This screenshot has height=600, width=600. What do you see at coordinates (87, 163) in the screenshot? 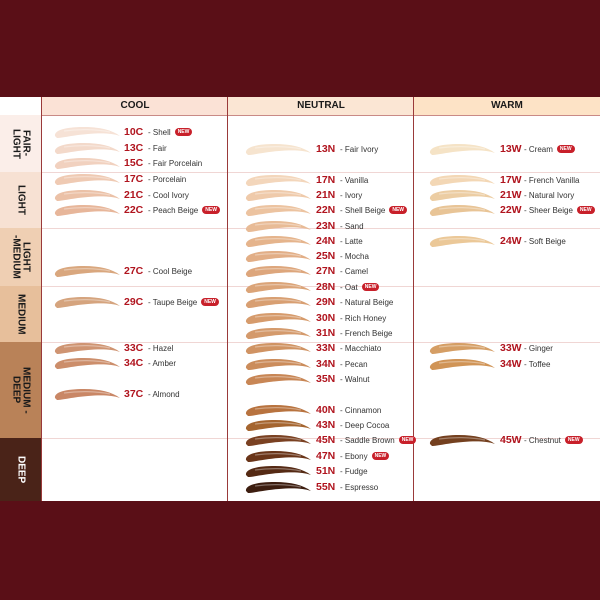
I see `swatch-15C` at bounding box center [87, 163].